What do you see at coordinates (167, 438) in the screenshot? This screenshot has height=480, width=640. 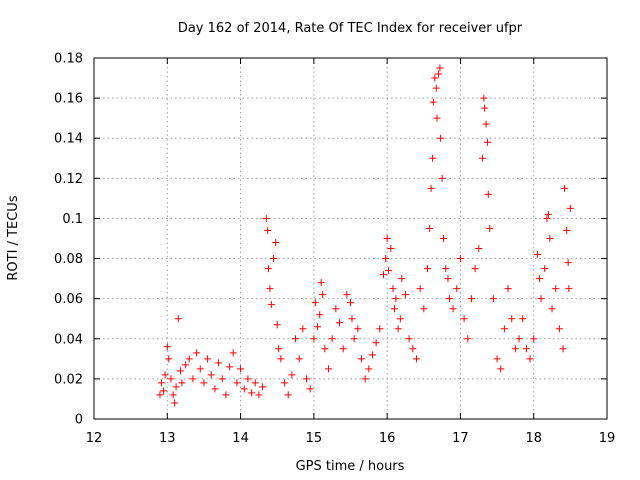 I see `x-tick-label: 13` at bounding box center [167, 438].